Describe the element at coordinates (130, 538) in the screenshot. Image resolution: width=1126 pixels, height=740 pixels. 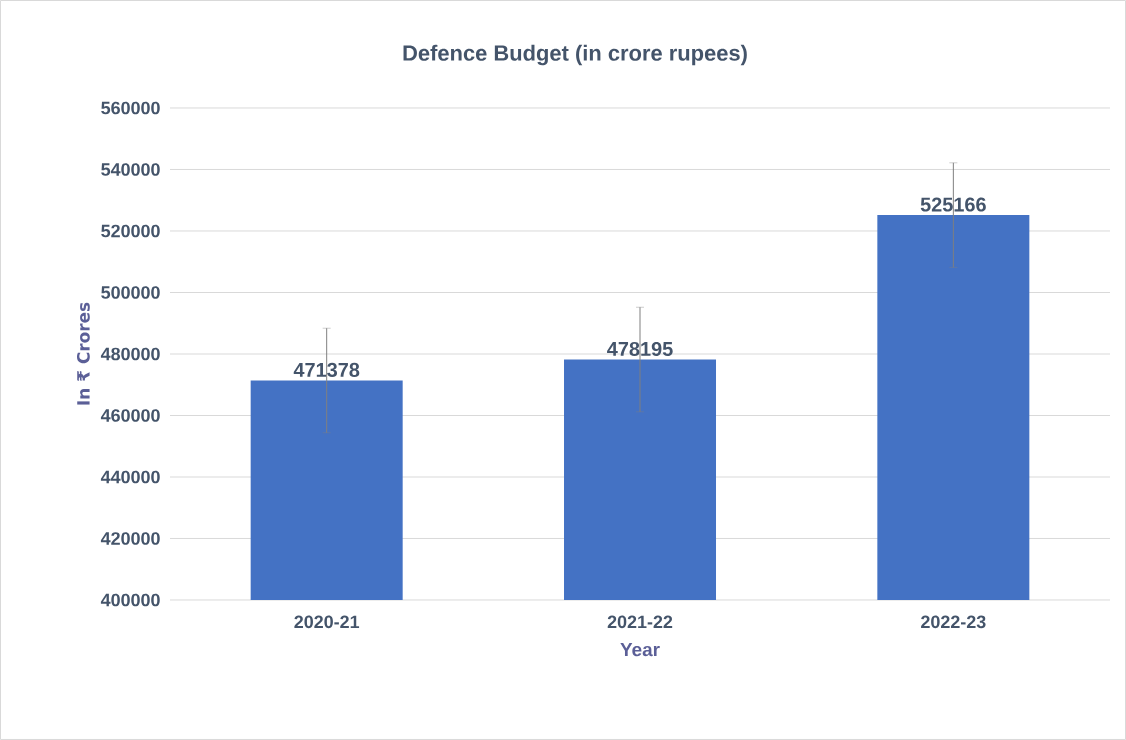
I see `y-tick-label: 420000` at that location.